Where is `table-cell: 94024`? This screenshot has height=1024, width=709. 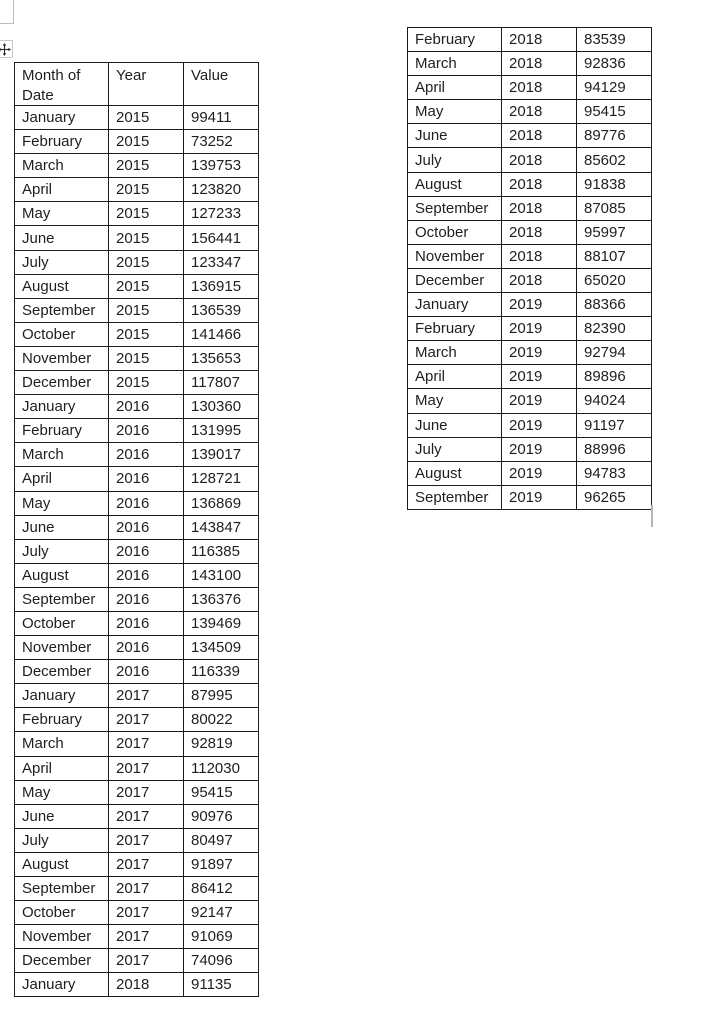
table-cell: 94024 is located at coordinates (614, 401).